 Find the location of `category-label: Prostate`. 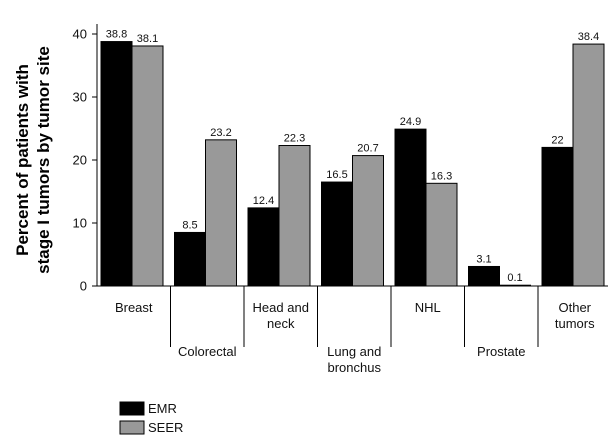

category-label: Prostate is located at coordinates (501, 351).